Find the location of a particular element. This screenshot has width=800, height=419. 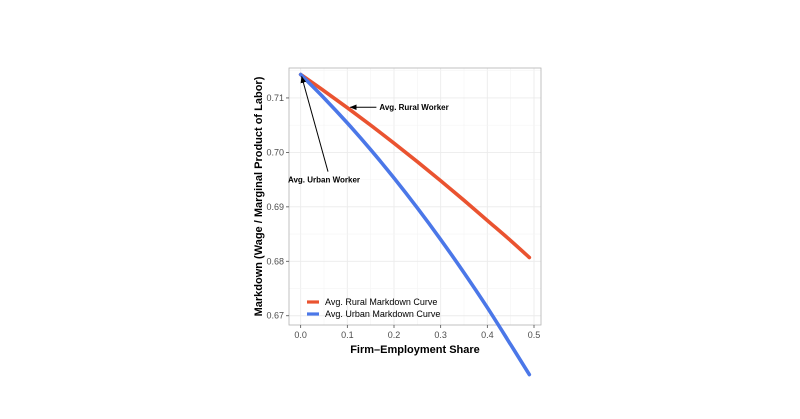

x-tick-label: 0.3 is located at coordinates (440, 335).